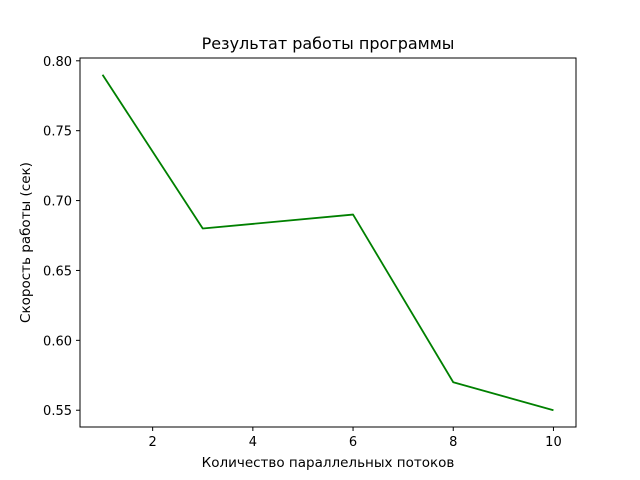 The width and height of the screenshot is (640, 480). I want to click on x-axis: 2 4 6 8 10, so click(355, 438).